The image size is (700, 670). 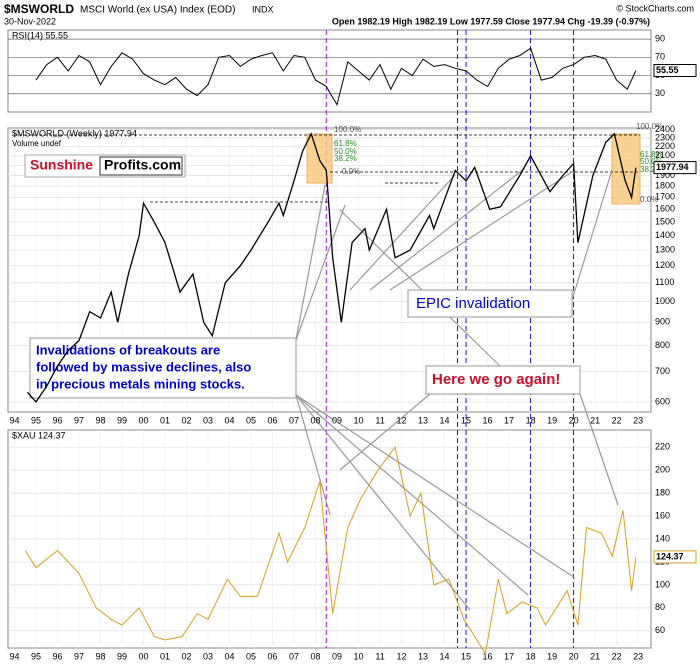 What do you see at coordinates (665, 129) in the screenshot?
I see `y-tick-label: 2400` at bounding box center [665, 129].